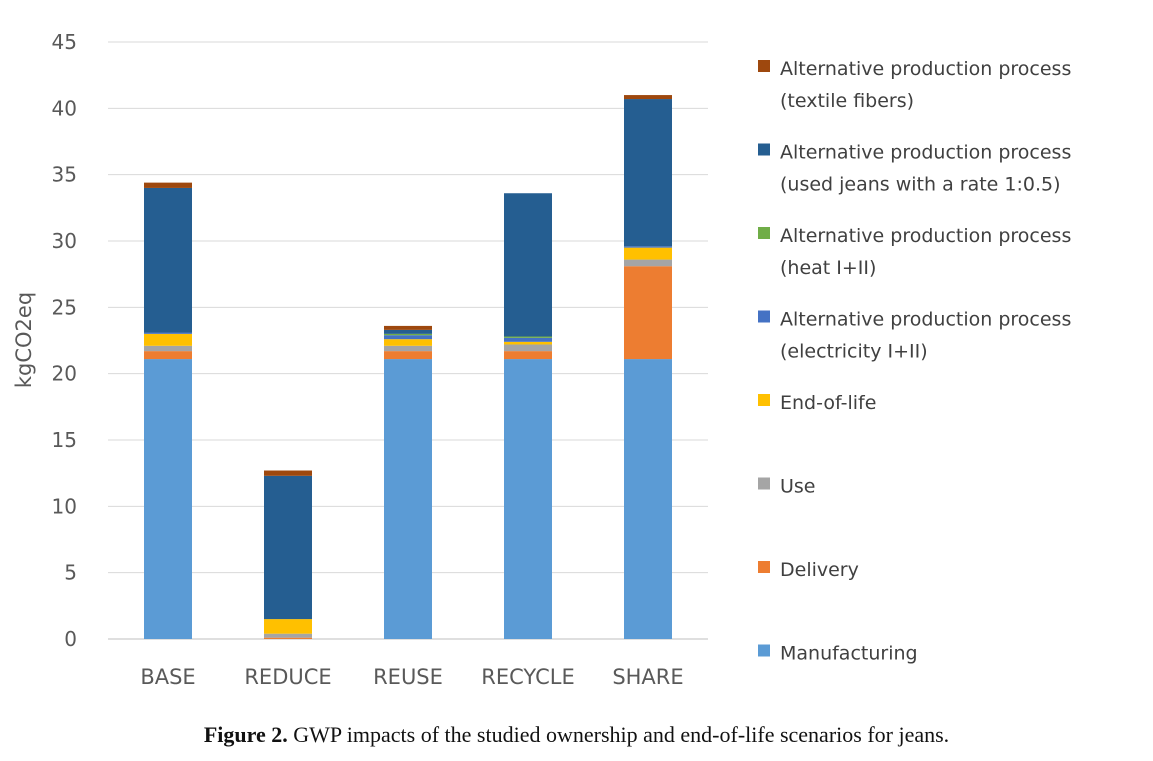 This screenshot has height=761, width=1153. I want to click on legend-label: (electricity I+II), so click(854, 352).